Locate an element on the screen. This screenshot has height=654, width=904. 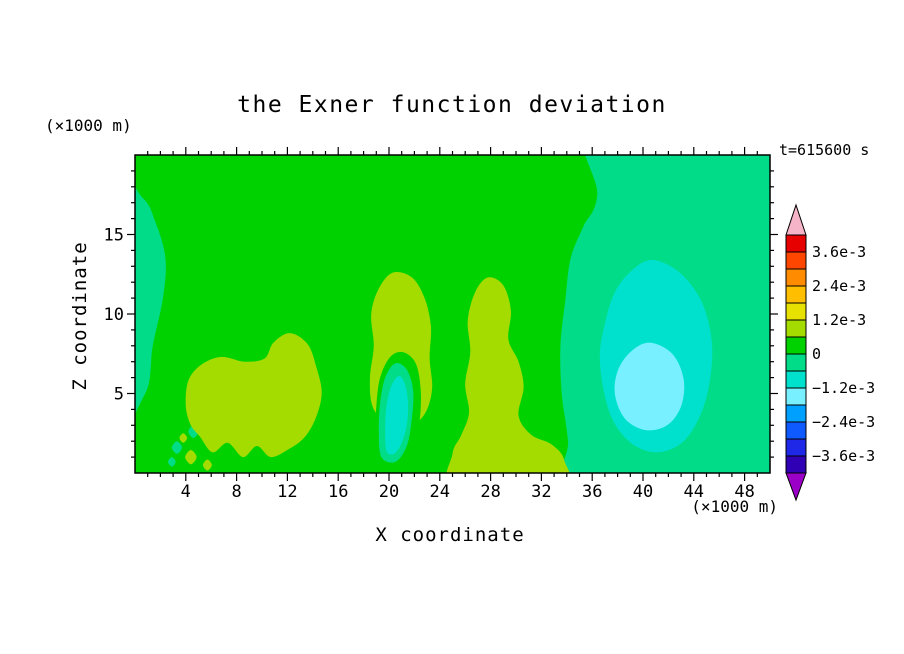
z-axis-title: Z coordinate is located at coordinates (80, 315).